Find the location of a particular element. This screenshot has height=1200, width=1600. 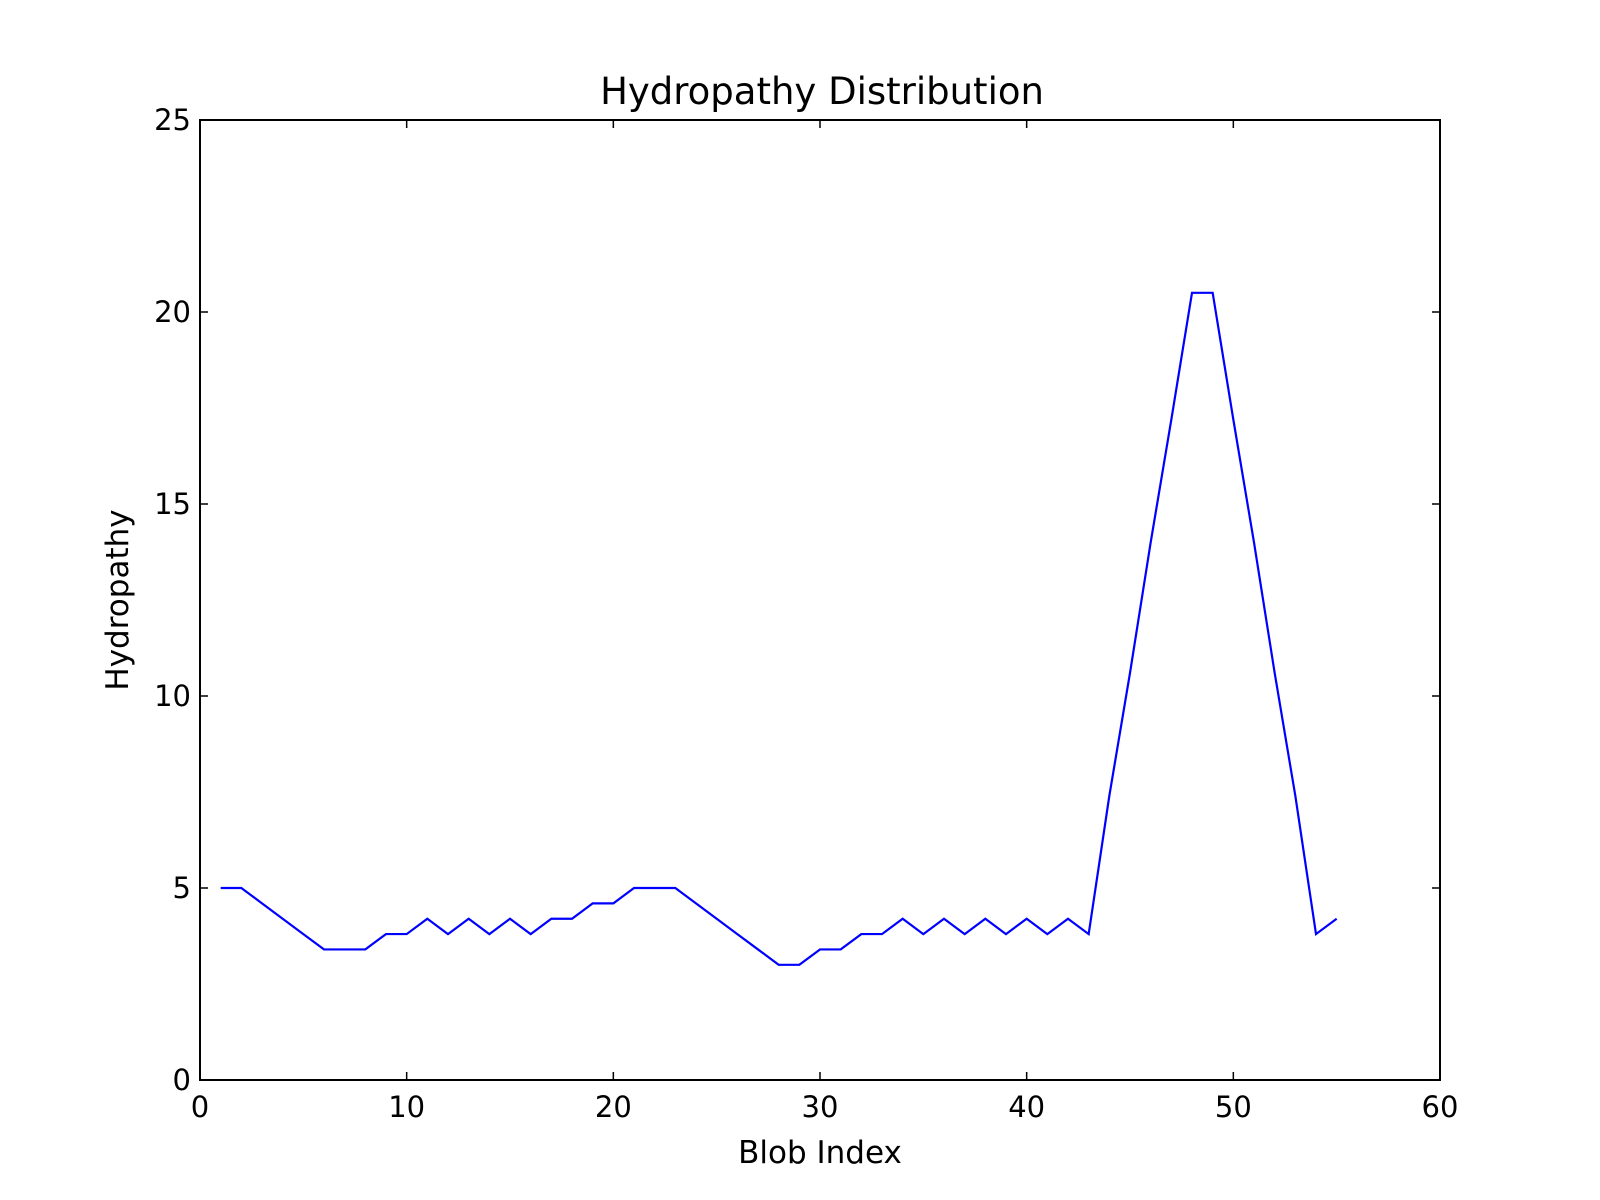

x-tick-label: 0 is located at coordinates (200, 1107).